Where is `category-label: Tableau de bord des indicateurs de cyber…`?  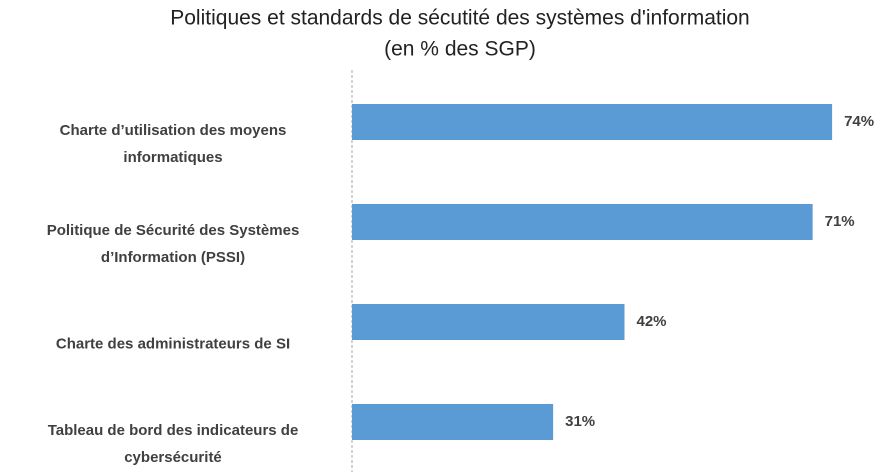 category-label: Tableau de bord des indicateurs de cyber… is located at coordinates (173, 444).